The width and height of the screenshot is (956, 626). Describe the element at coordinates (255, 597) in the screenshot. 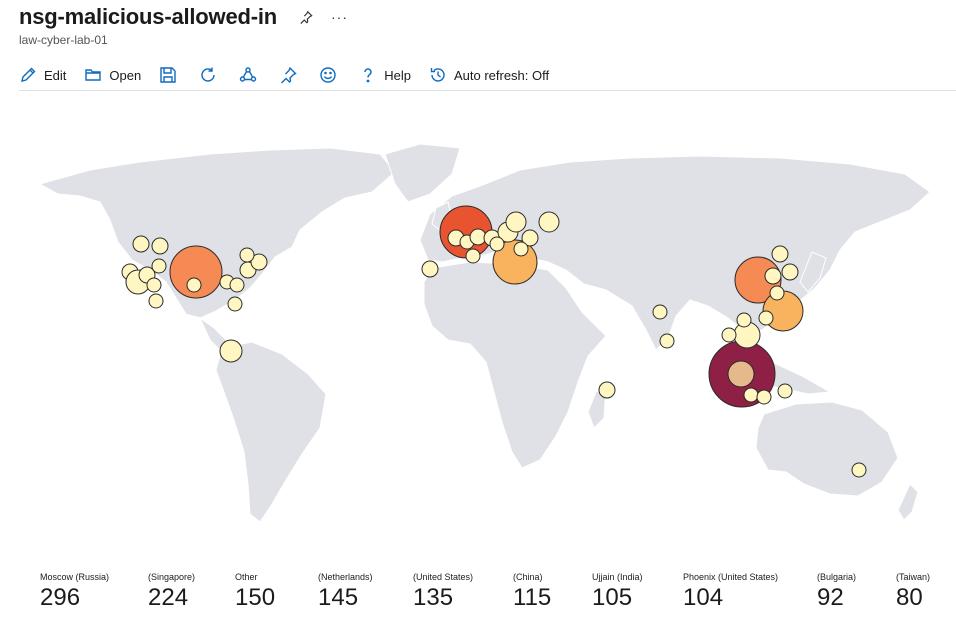

I see `stat-value: 150` at that location.